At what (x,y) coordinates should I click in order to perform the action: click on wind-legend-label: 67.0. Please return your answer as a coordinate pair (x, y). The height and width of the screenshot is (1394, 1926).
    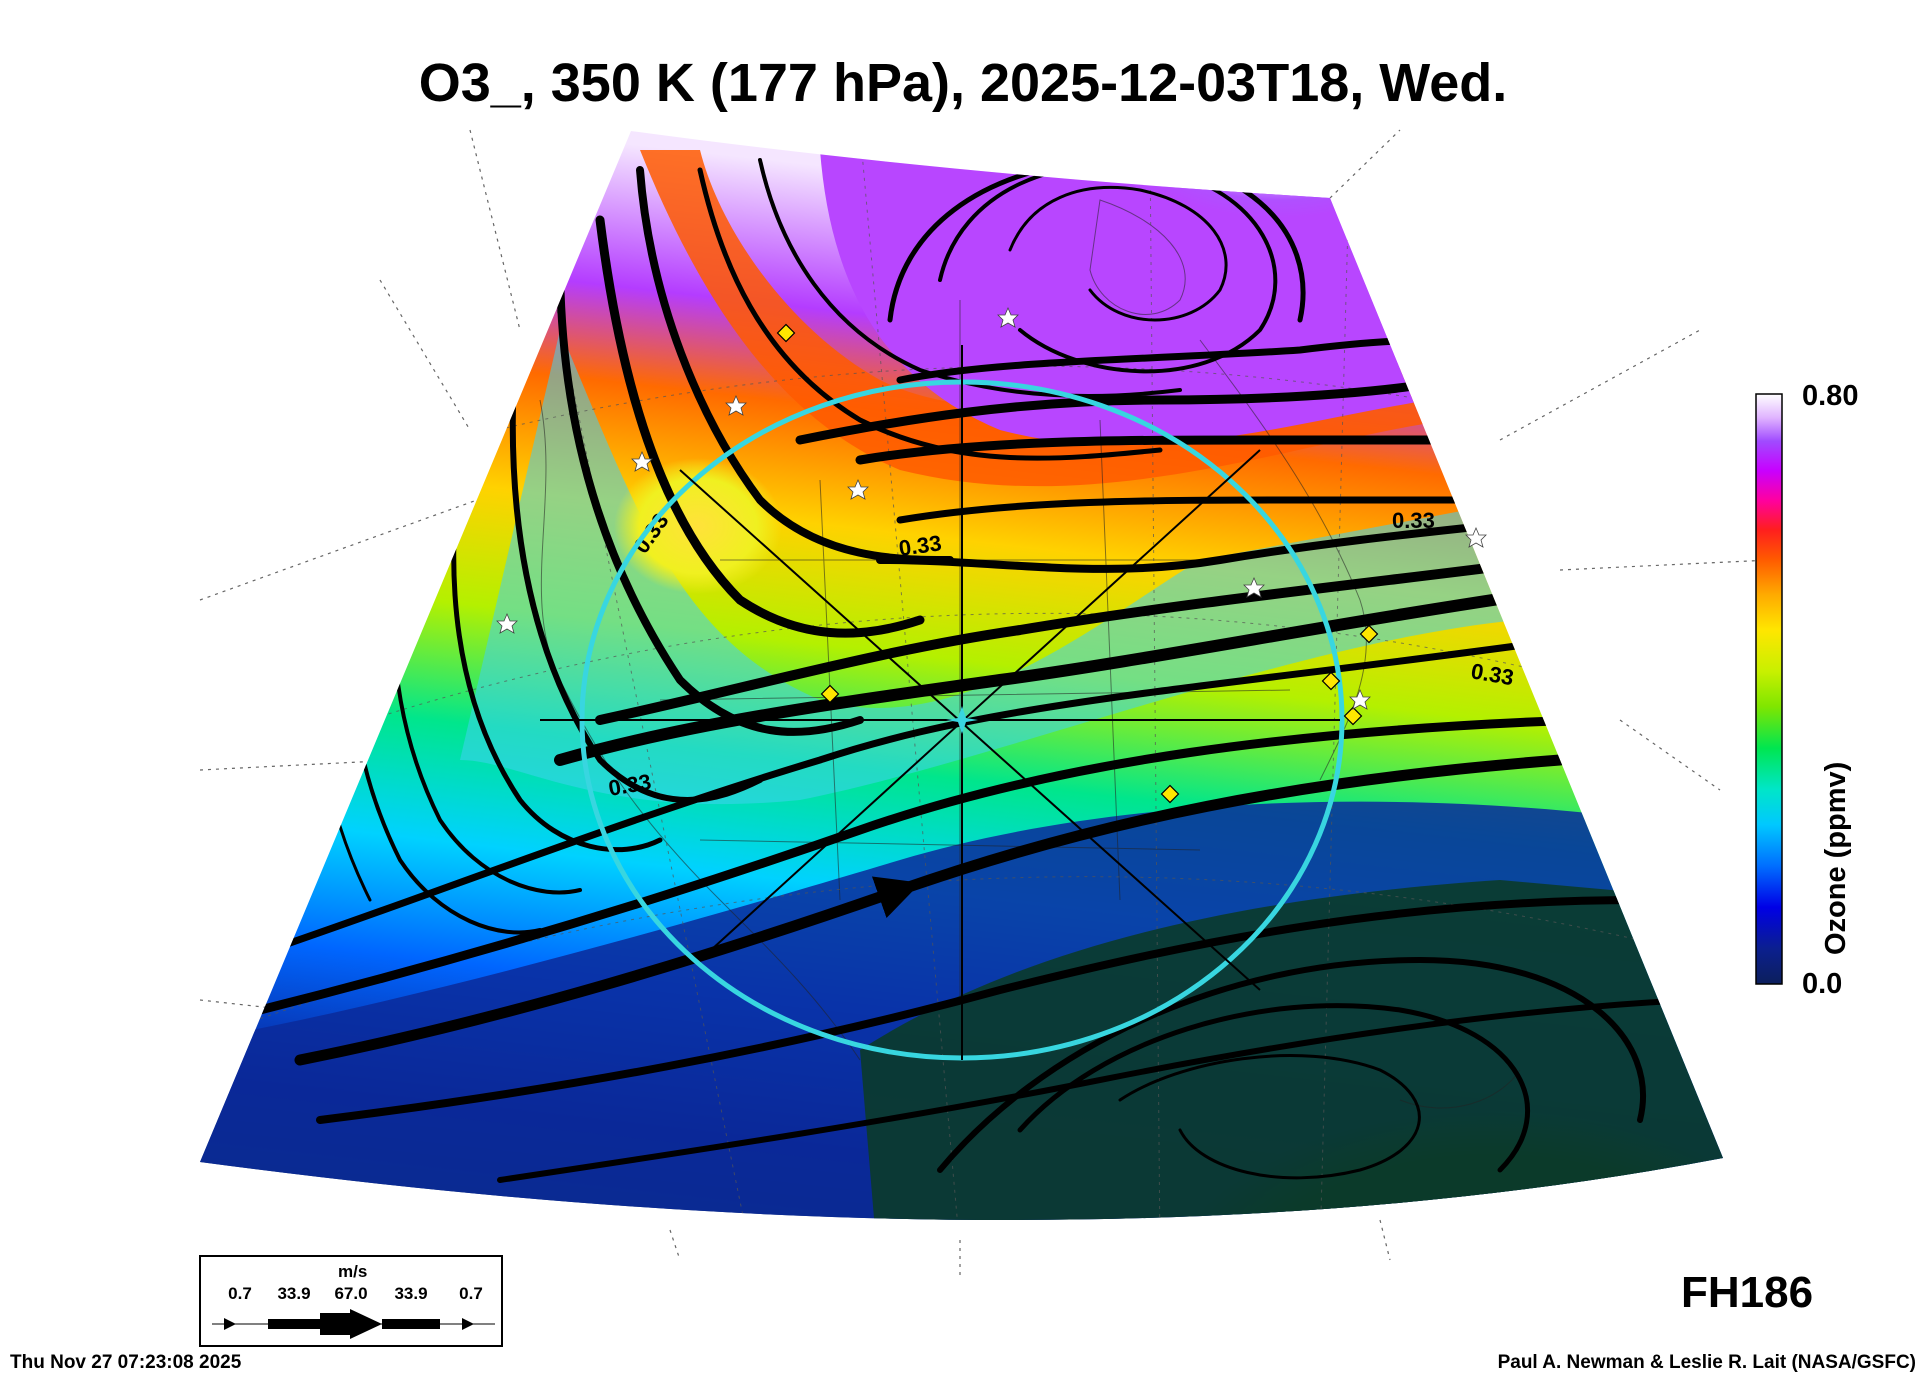
    Looking at the image, I should click on (351, 1293).